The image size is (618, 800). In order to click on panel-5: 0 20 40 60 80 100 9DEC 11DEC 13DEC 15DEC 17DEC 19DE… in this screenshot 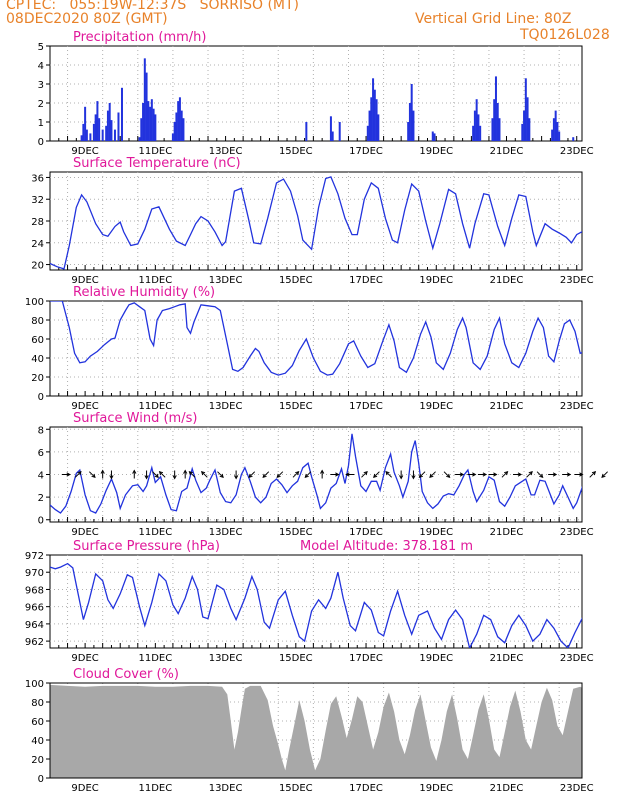, I will do `click(309, 730)`.